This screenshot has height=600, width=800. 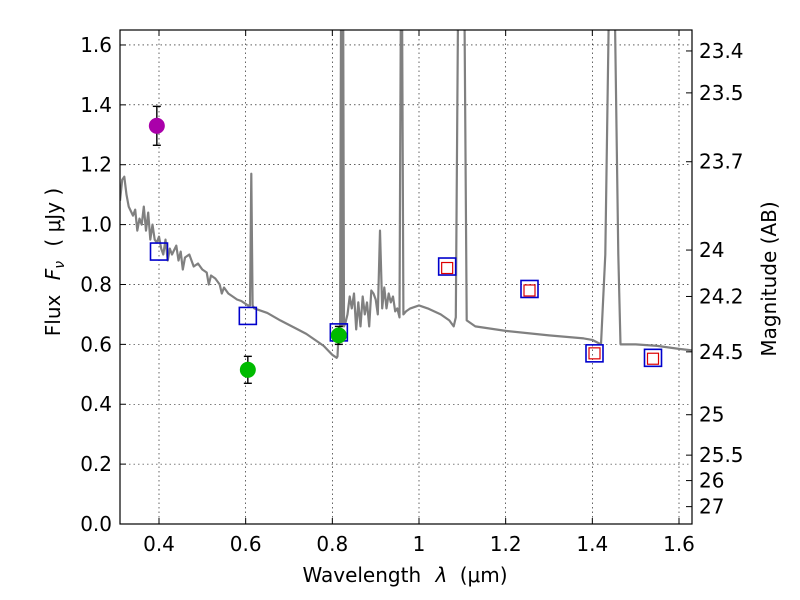 I want to click on y-tick-label: 0.6, so click(x=96, y=344).